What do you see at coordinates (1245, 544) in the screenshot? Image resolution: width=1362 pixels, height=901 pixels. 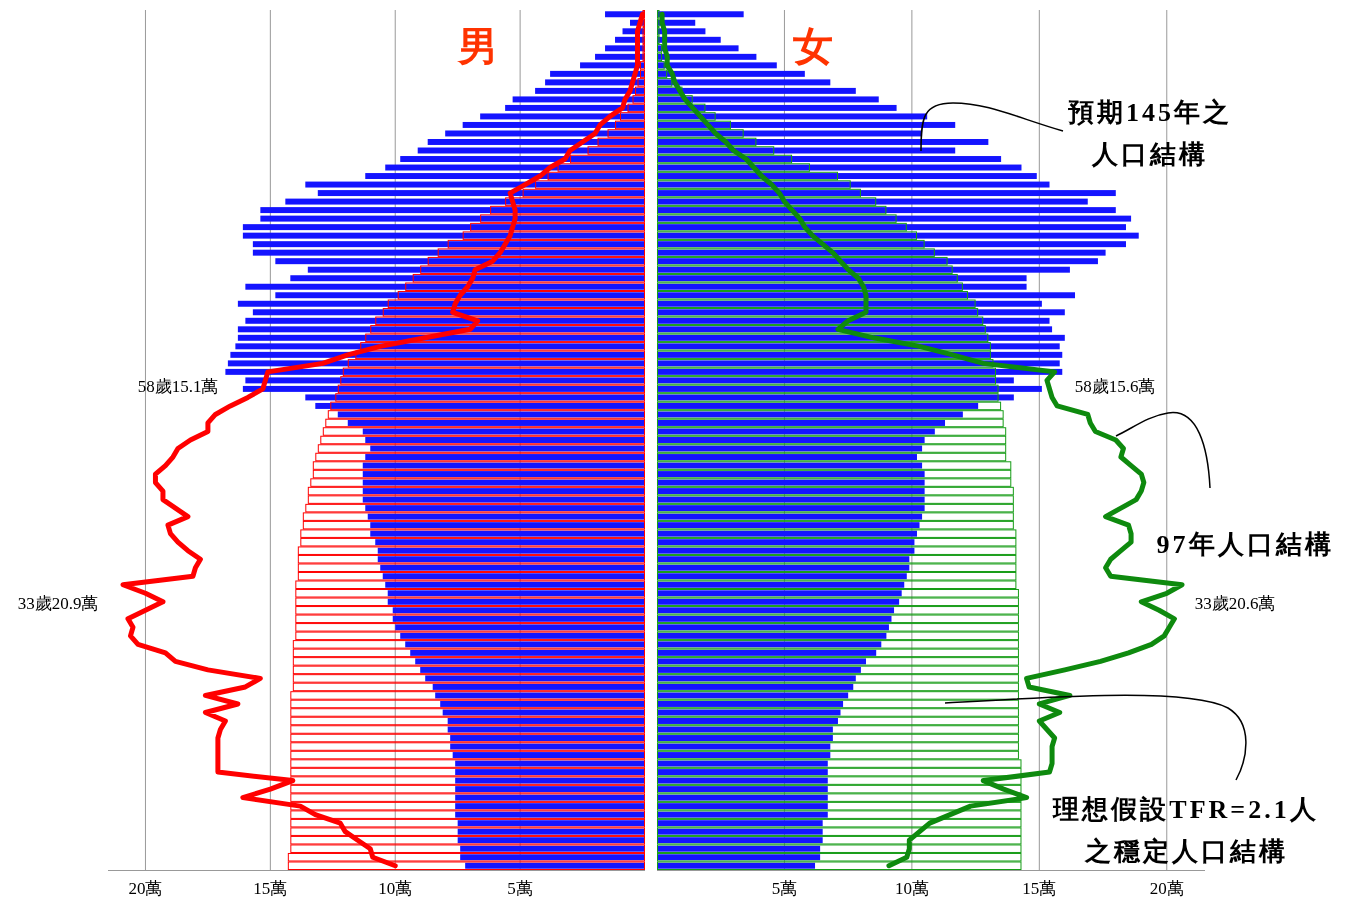 I see `annotation: 97年人口結構` at bounding box center [1245, 544].